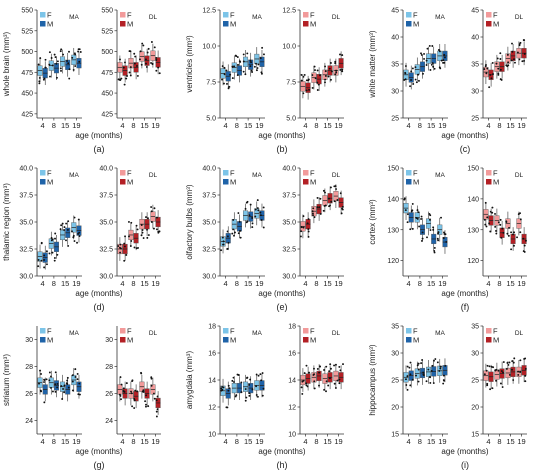 The image size is (550, 475). Describe the element at coordinates (99, 465) in the screenshot. I see `panel-label: (g)` at that location.